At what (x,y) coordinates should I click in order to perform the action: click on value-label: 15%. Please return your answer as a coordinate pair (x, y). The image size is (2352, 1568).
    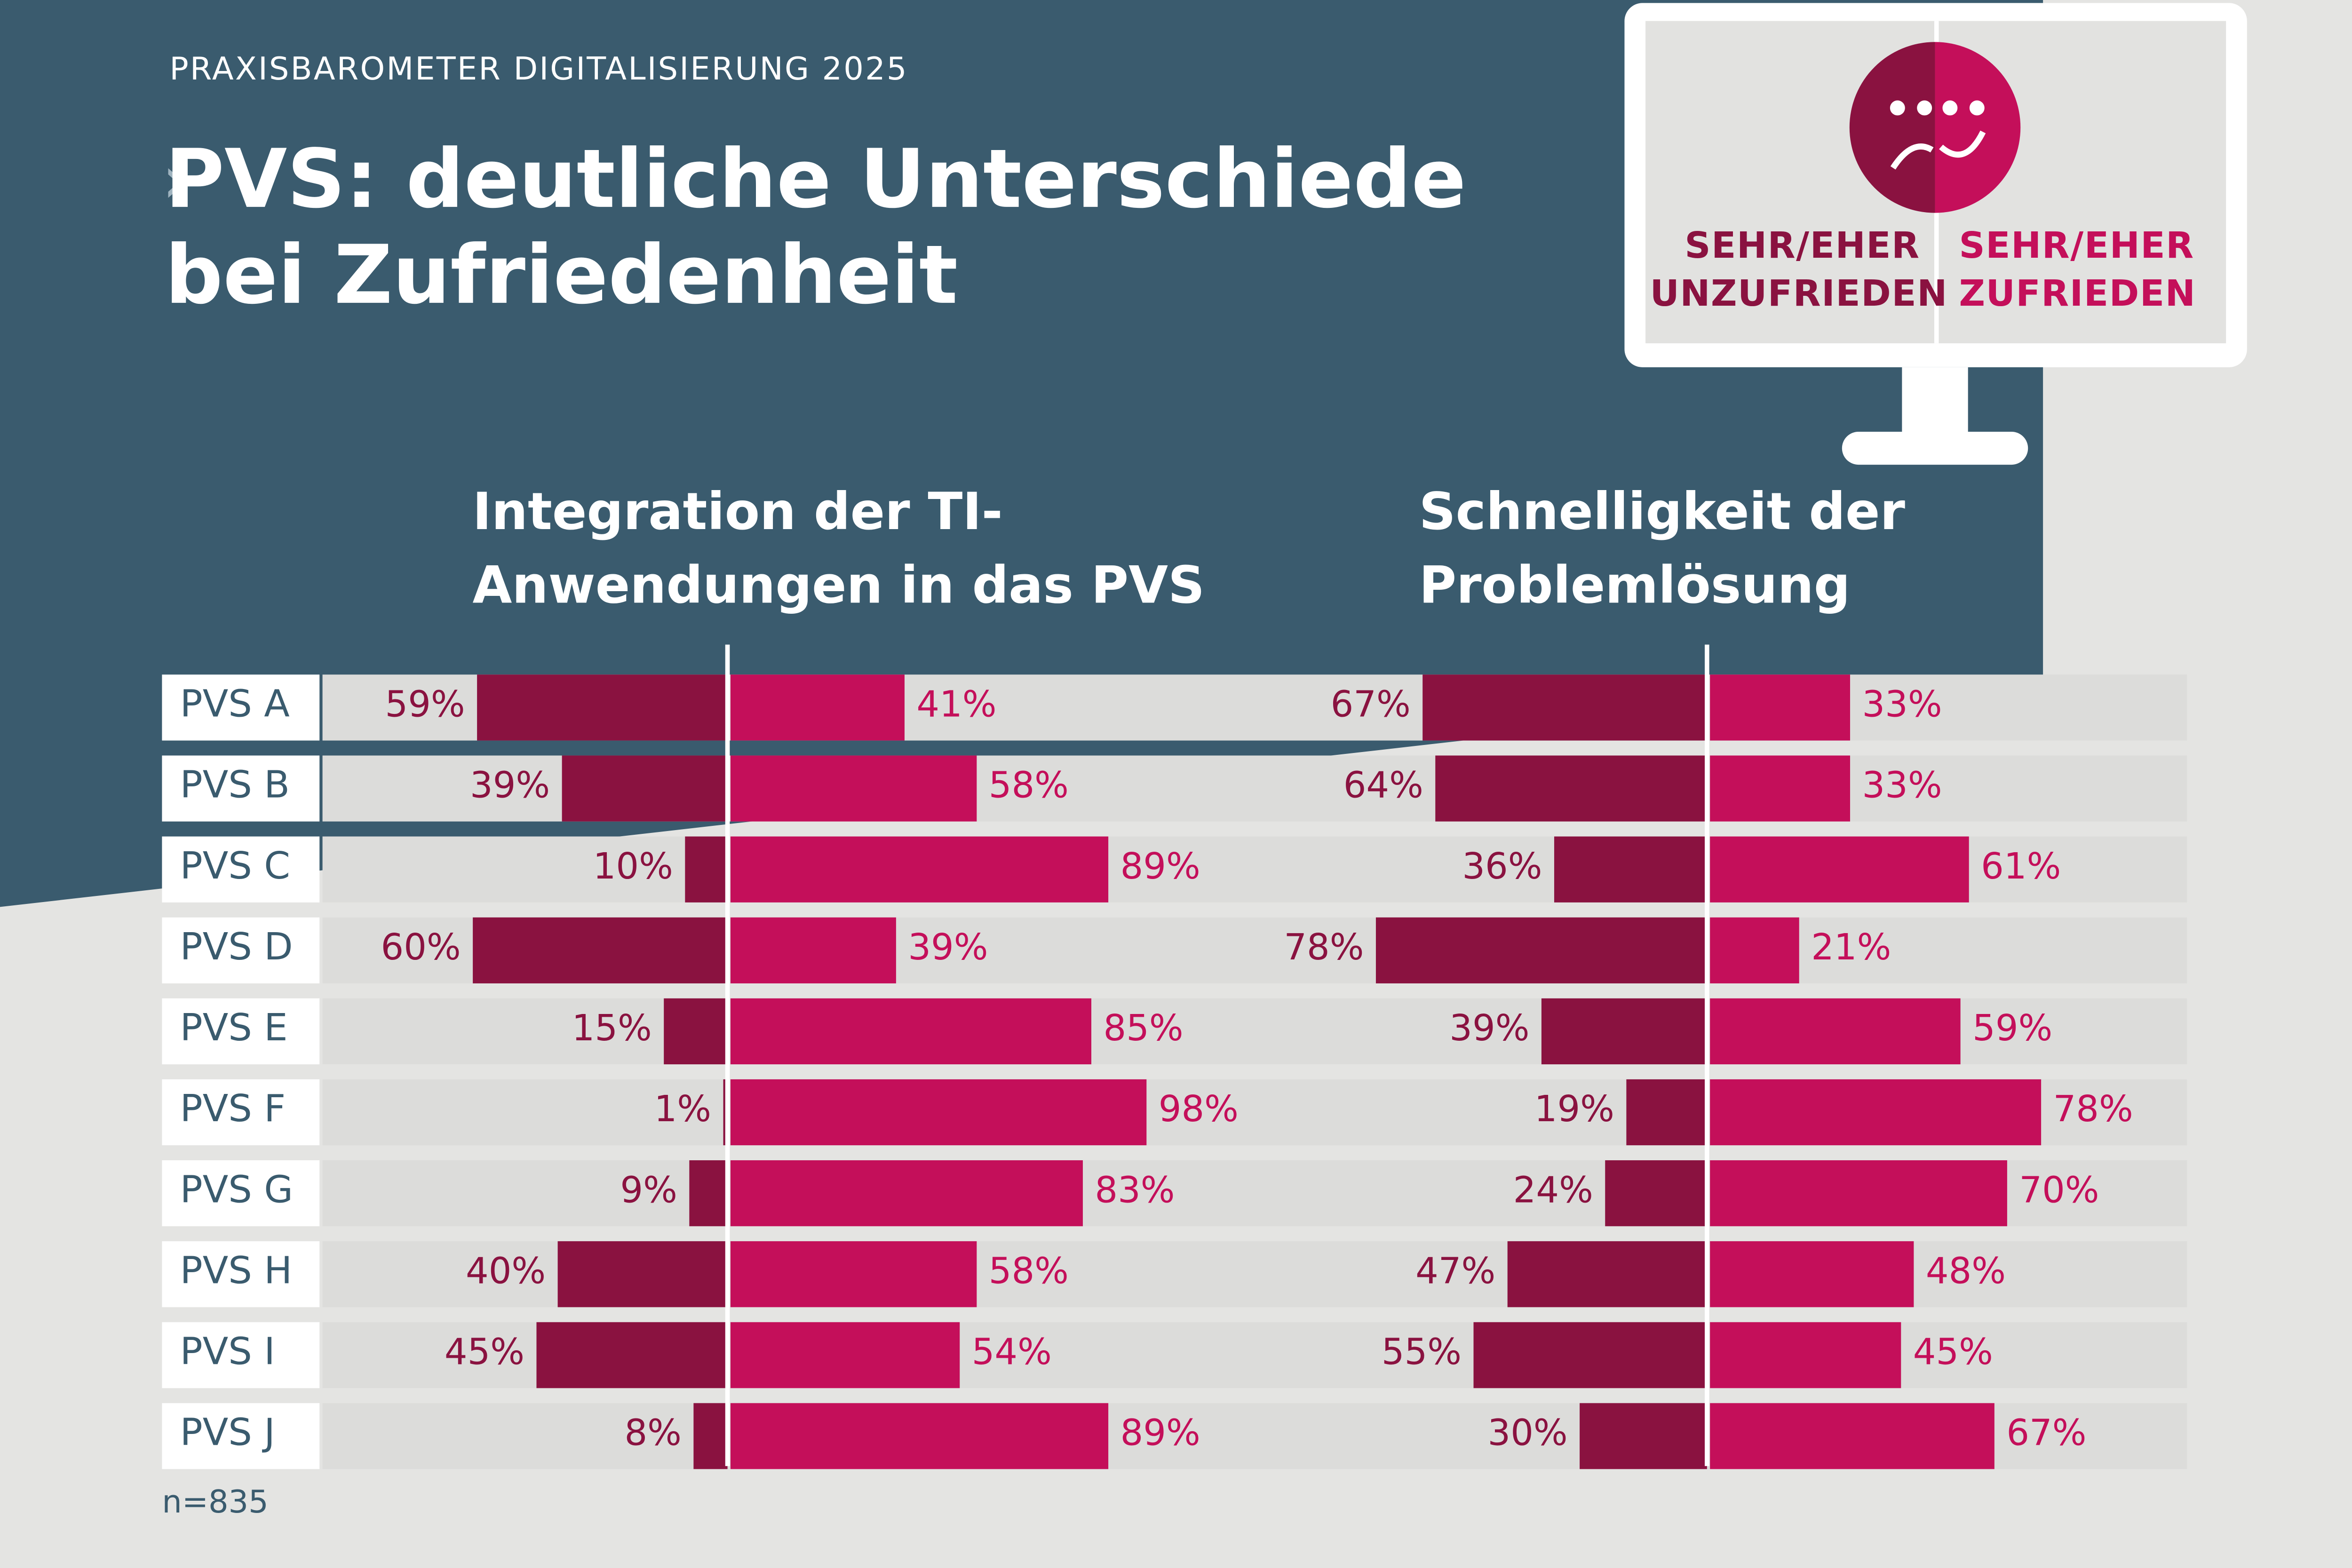
    Looking at the image, I should click on (612, 1029).